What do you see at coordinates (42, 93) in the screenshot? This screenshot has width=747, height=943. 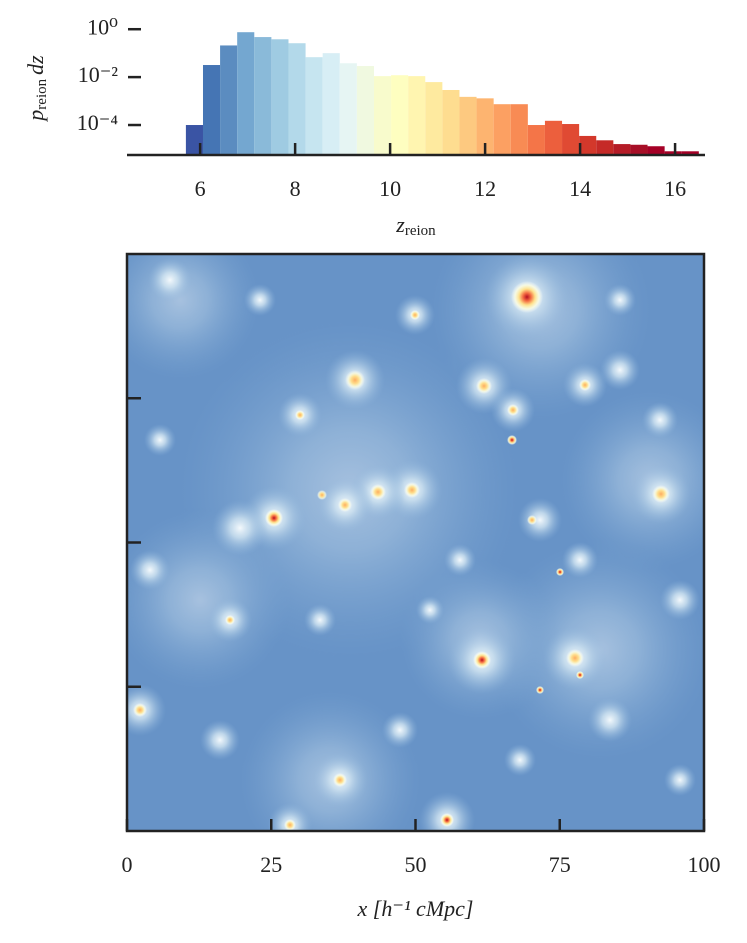 I see `y-label-subscript: reion` at bounding box center [42, 93].